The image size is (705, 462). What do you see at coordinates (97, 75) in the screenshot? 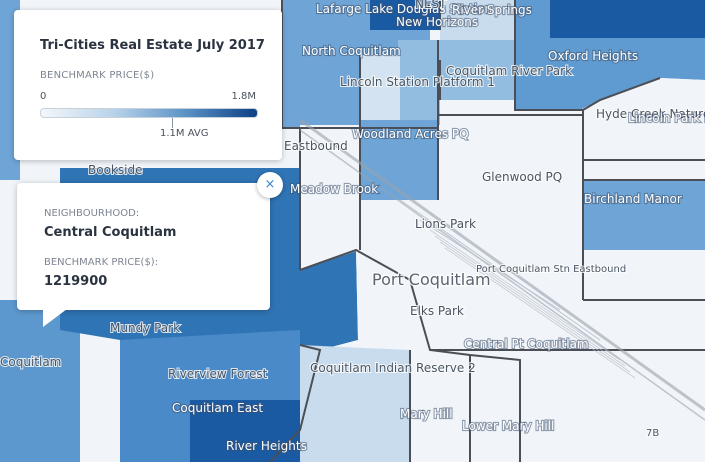
I see `legend-caption: BENCHMARK PRICE($)` at bounding box center [97, 75].